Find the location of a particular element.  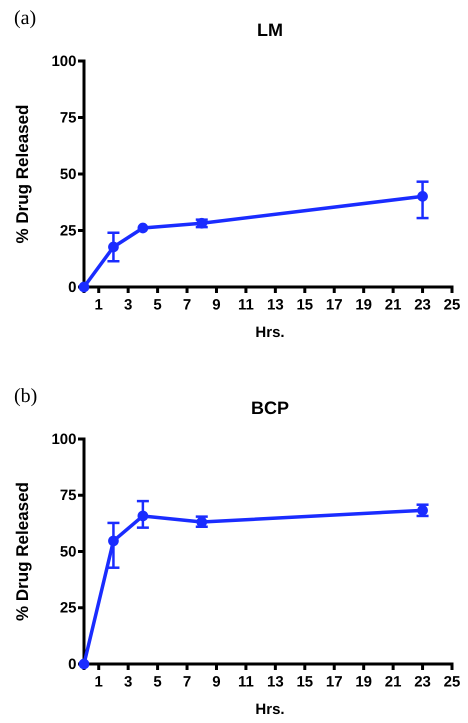

chart-title: BCP is located at coordinates (270, 408).